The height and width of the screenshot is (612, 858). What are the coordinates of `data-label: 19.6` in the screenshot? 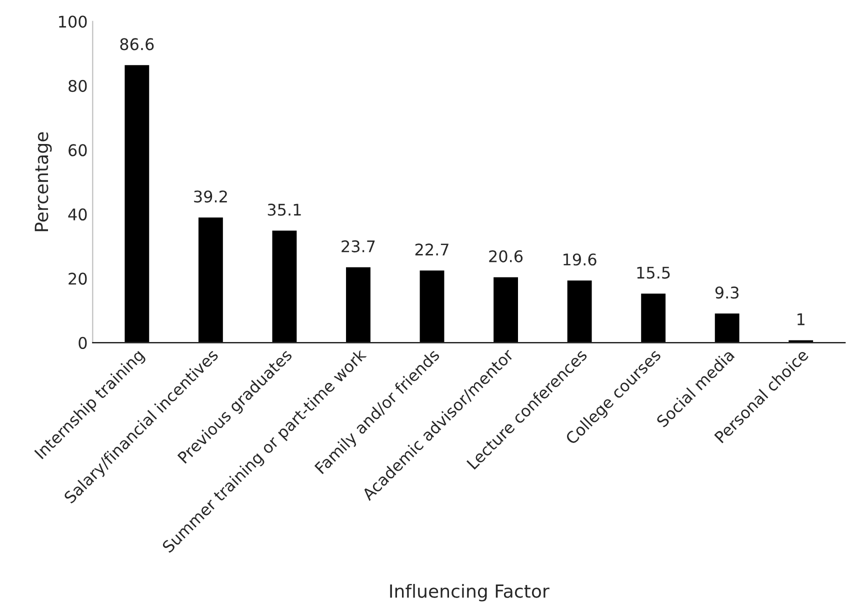 It's located at (580, 259).